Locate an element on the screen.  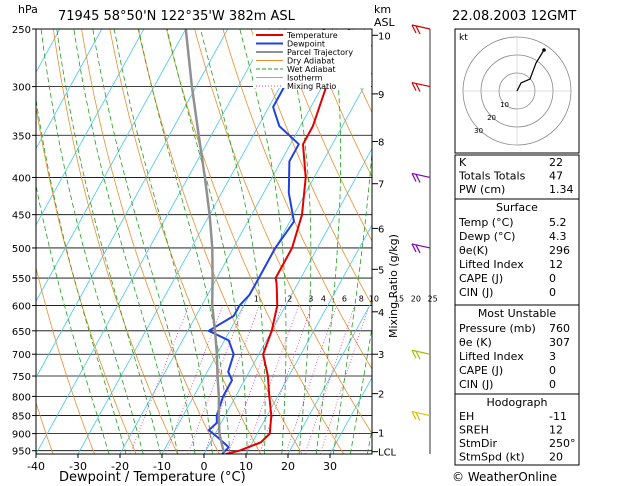
y-tick-label: 450 is located at coordinates (21, 216).